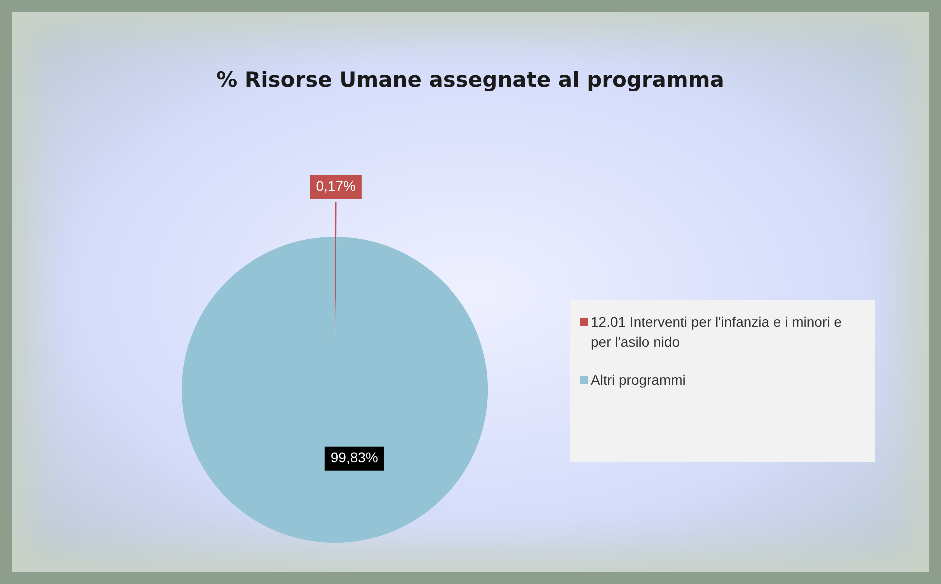  I want to click on chart-title: % Risorse Umane assegnate al programma, so click(471, 80).